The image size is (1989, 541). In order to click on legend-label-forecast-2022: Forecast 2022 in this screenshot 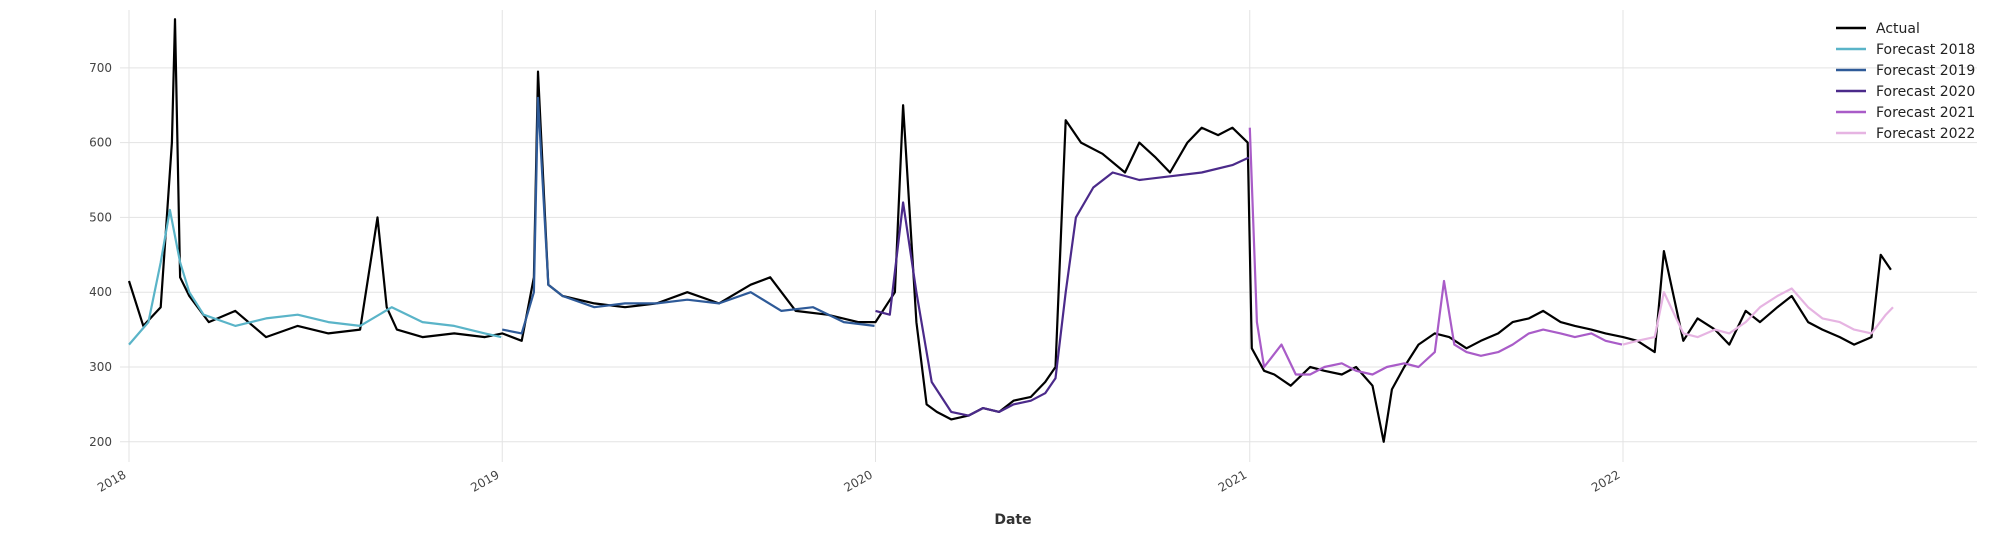, I will do `click(1925, 134)`.